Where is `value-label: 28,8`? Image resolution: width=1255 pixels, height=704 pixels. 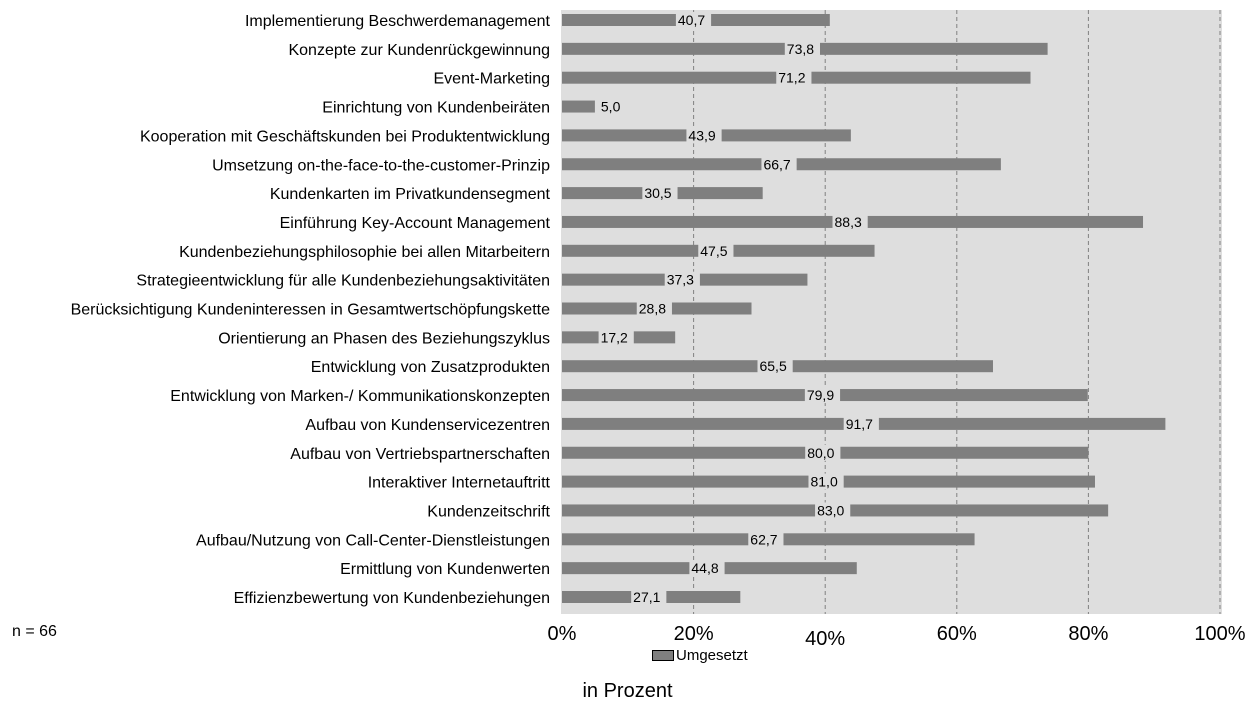
value-label: 28,8 is located at coordinates (652, 309).